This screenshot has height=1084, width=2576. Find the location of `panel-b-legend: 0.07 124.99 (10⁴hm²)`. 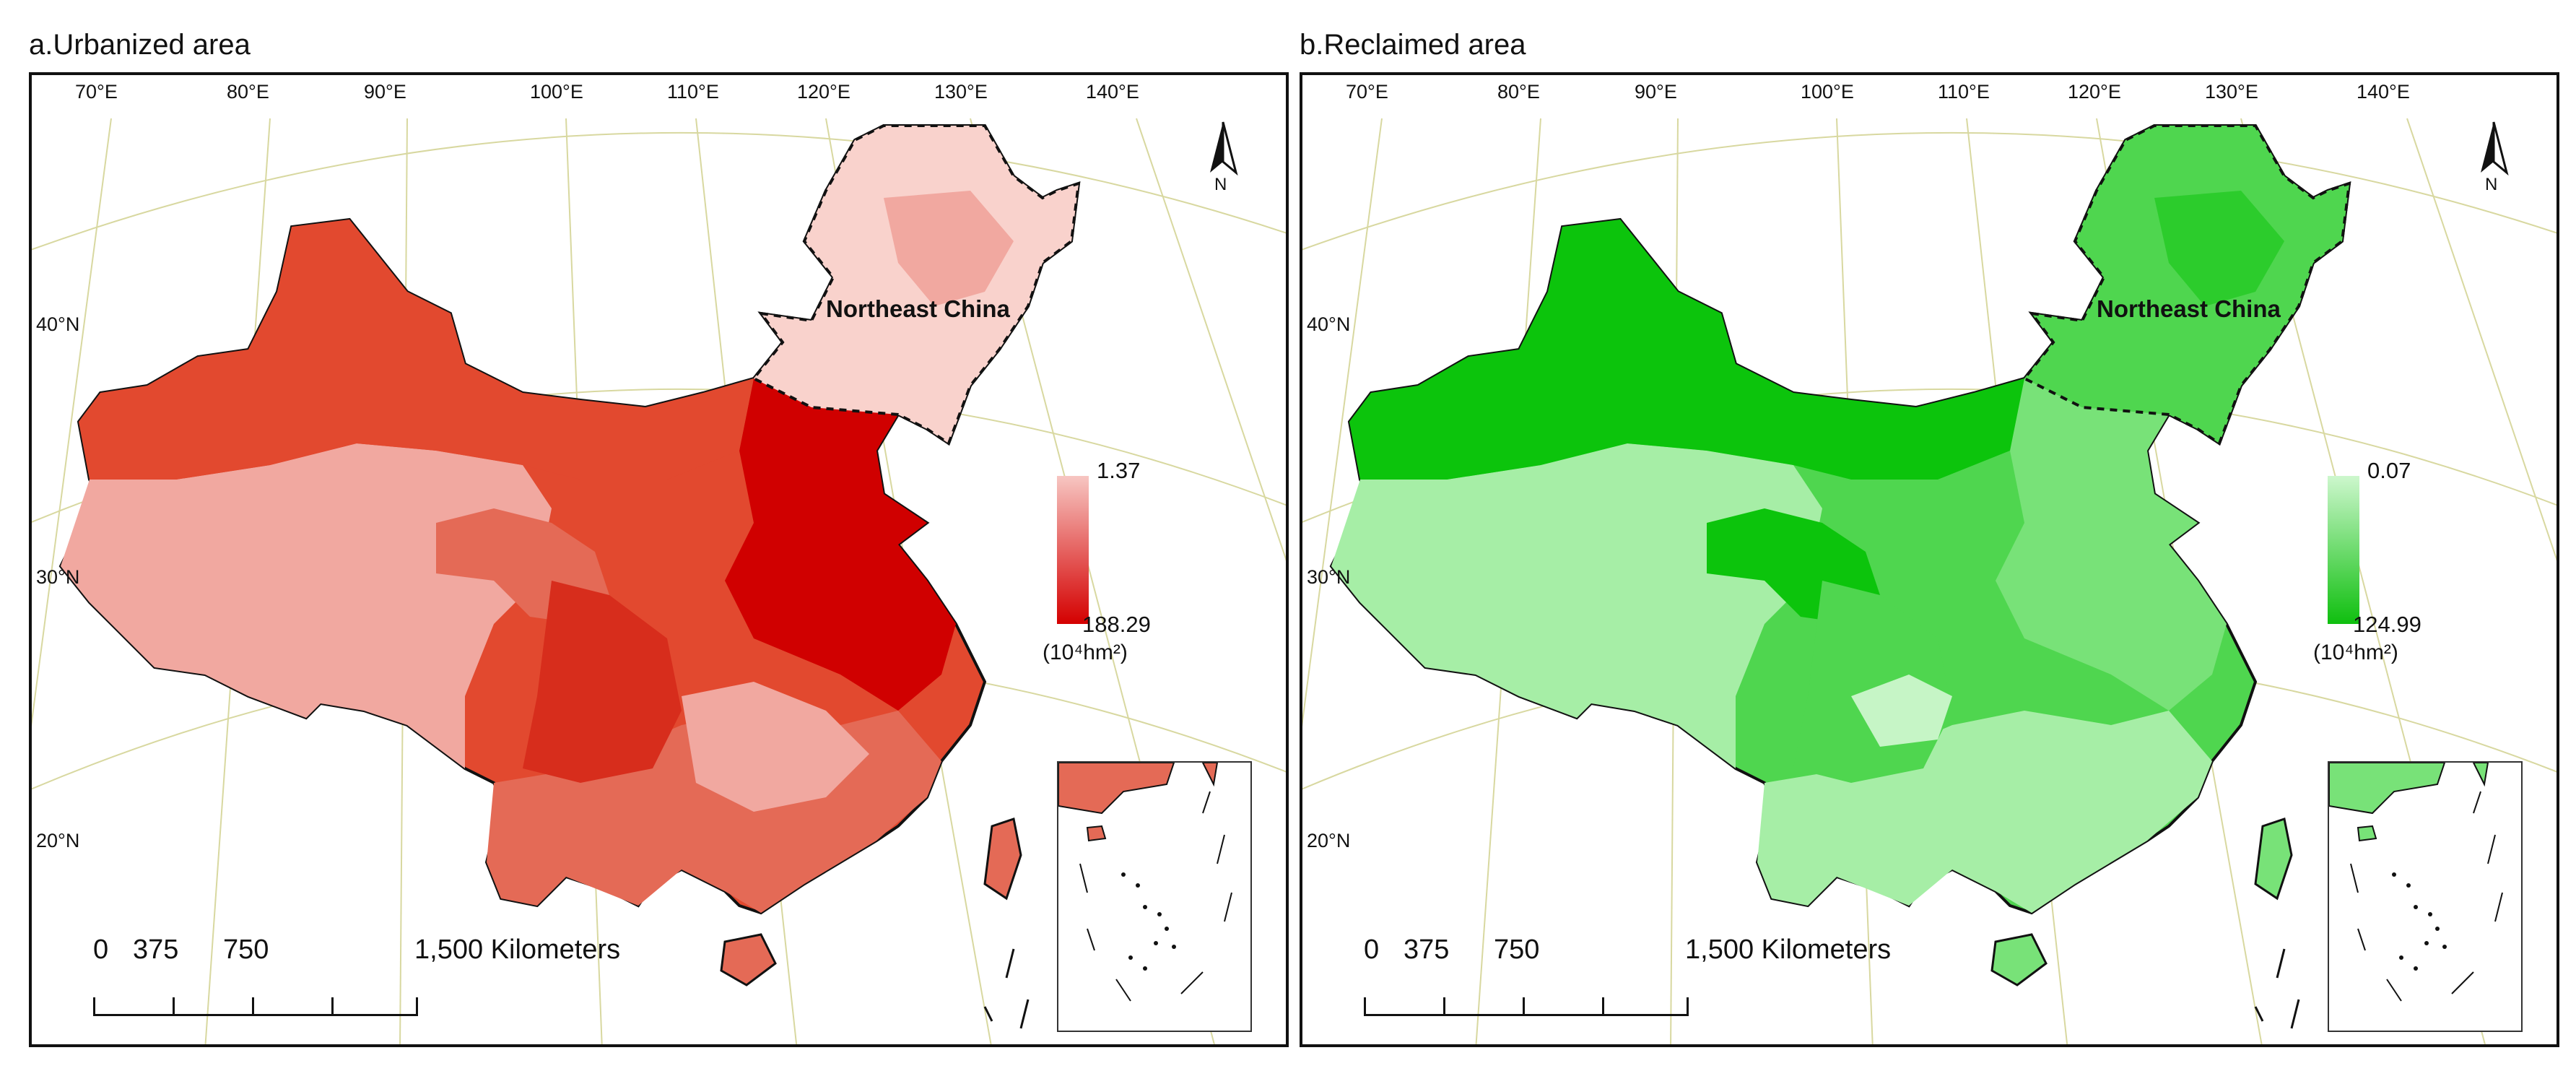

panel-b-legend: 0.07 124.99 (10⁴hm²) is located at coordinates (2407, 537).